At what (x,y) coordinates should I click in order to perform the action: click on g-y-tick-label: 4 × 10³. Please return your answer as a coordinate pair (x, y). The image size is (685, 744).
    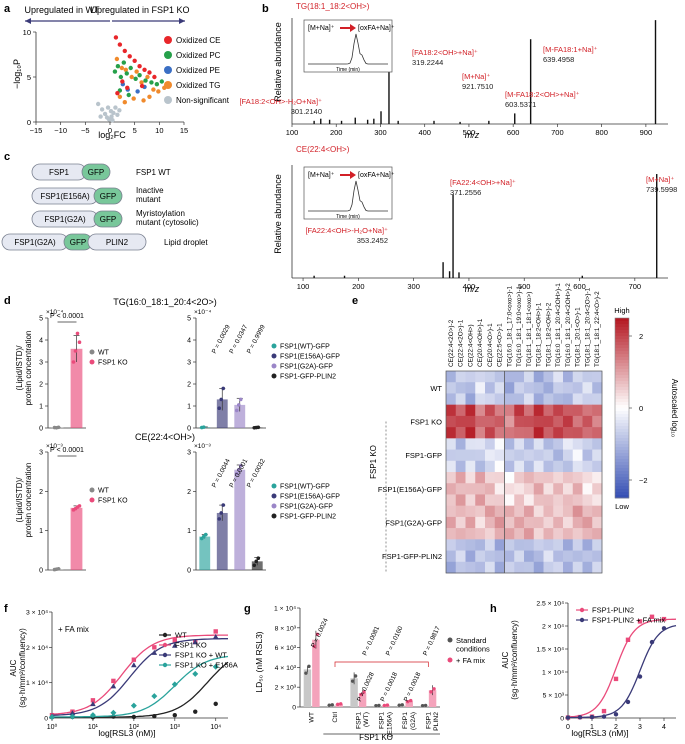
    Looking at the image, I should click on (286, 668).